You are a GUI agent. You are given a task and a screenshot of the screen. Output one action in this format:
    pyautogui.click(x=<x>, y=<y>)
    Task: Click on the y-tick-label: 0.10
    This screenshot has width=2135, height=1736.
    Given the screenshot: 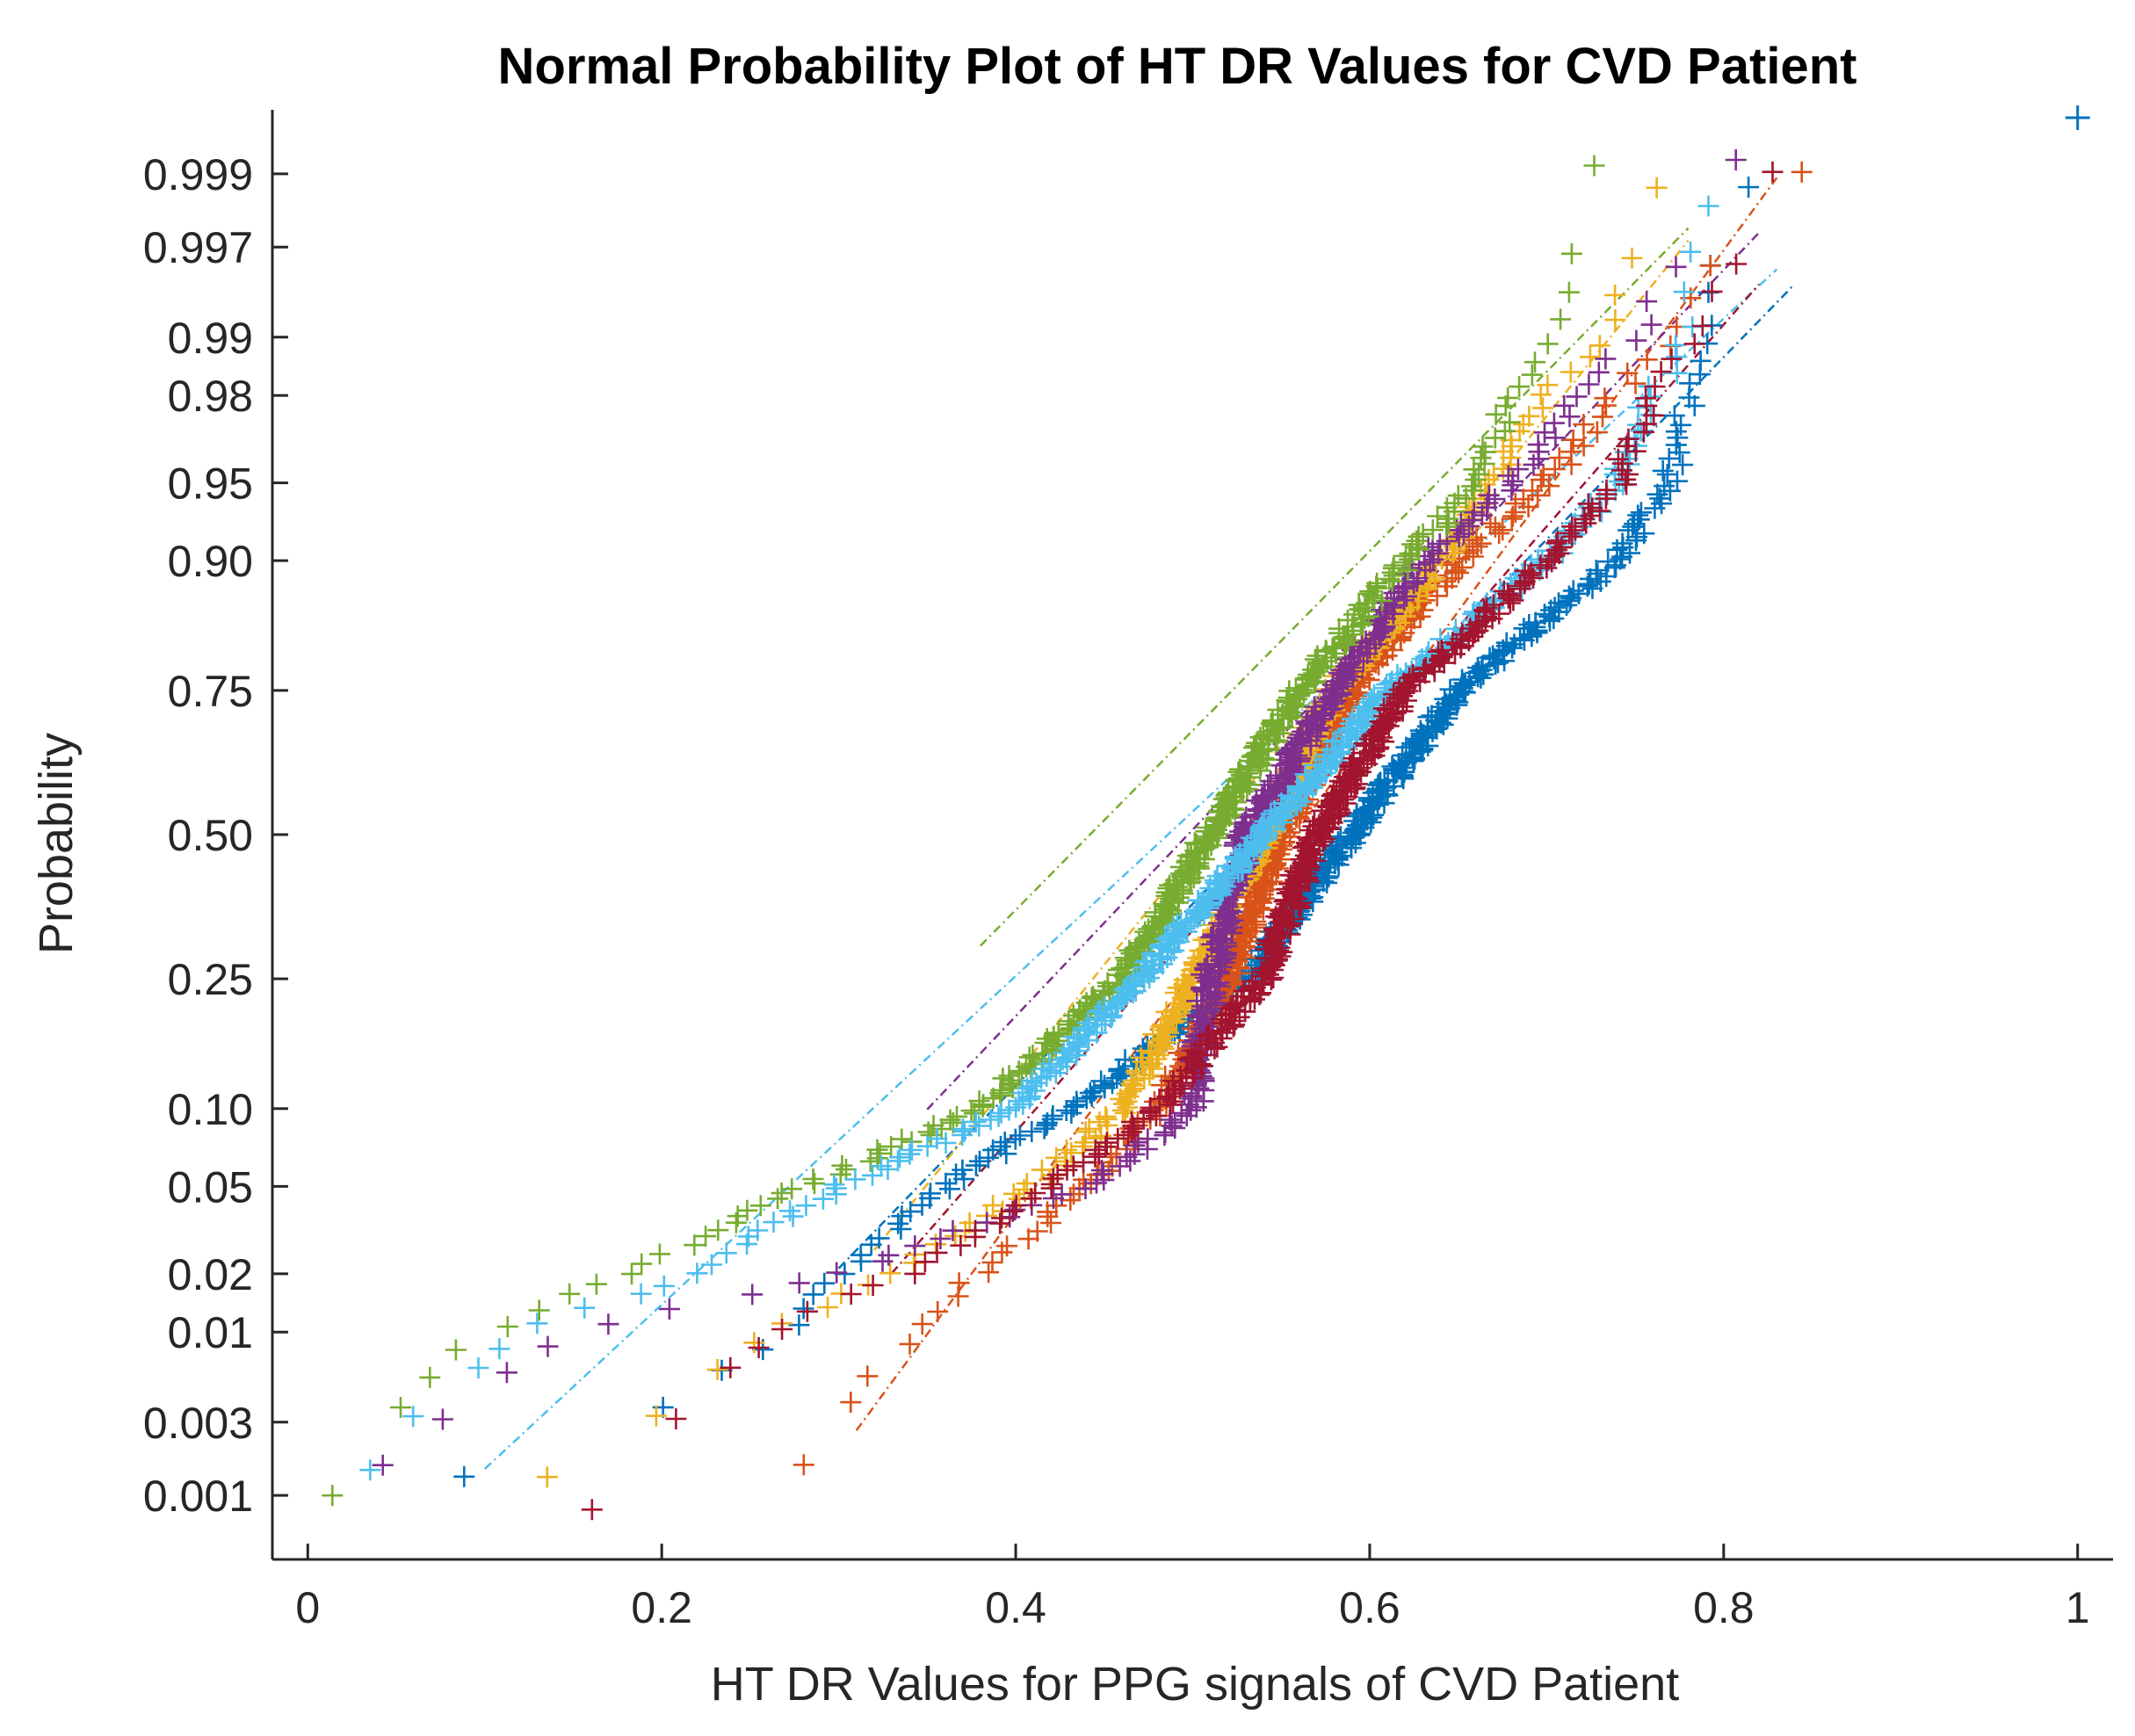 What is the action you would take?
    pyautogui.click(x=210, y=1109)
    